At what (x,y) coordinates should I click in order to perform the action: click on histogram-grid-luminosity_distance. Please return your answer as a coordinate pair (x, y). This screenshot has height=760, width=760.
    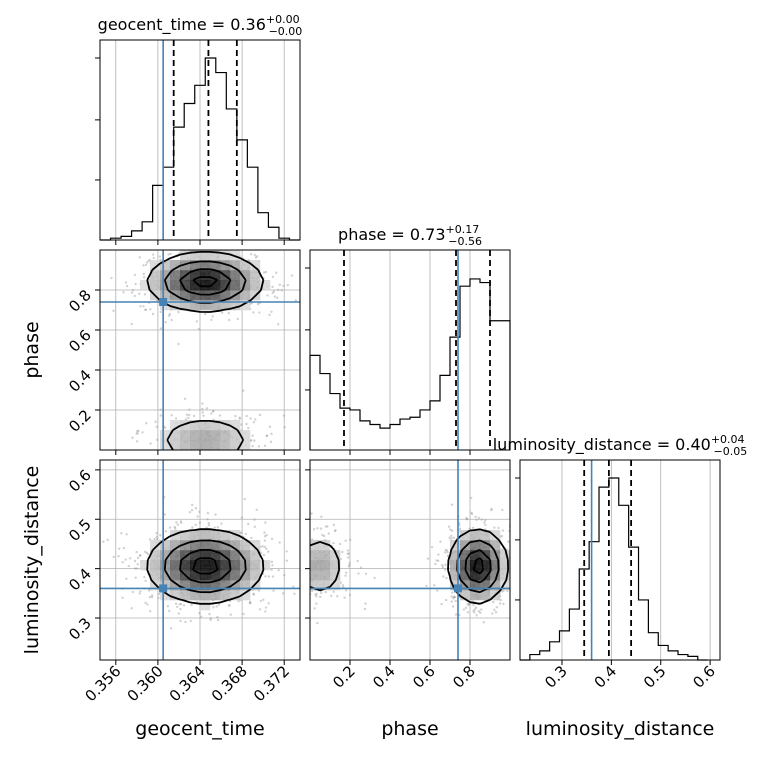
    Looking at the image, I should click on (636, 560).